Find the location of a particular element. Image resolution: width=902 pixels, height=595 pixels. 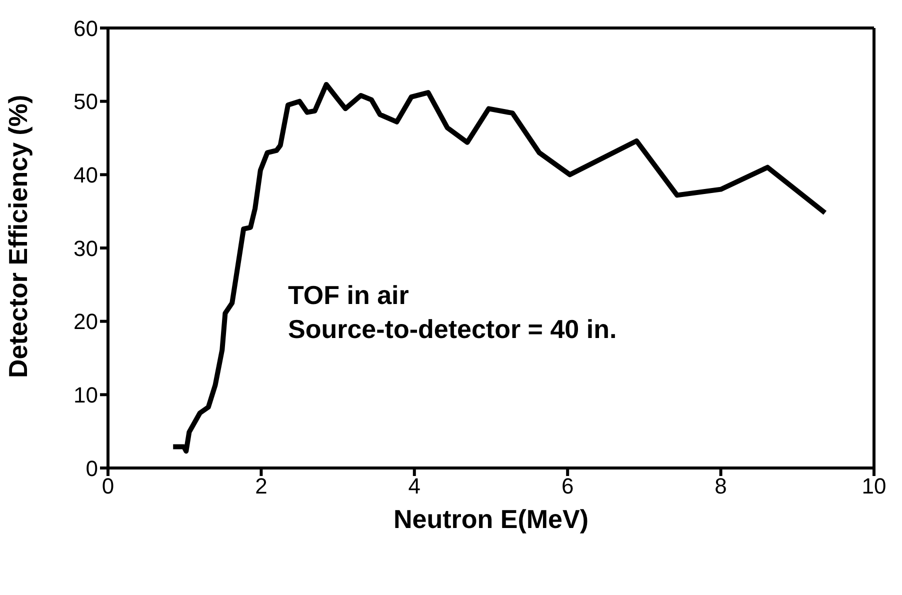

x-tick-label: 6 is located at coordinates (567, 486).